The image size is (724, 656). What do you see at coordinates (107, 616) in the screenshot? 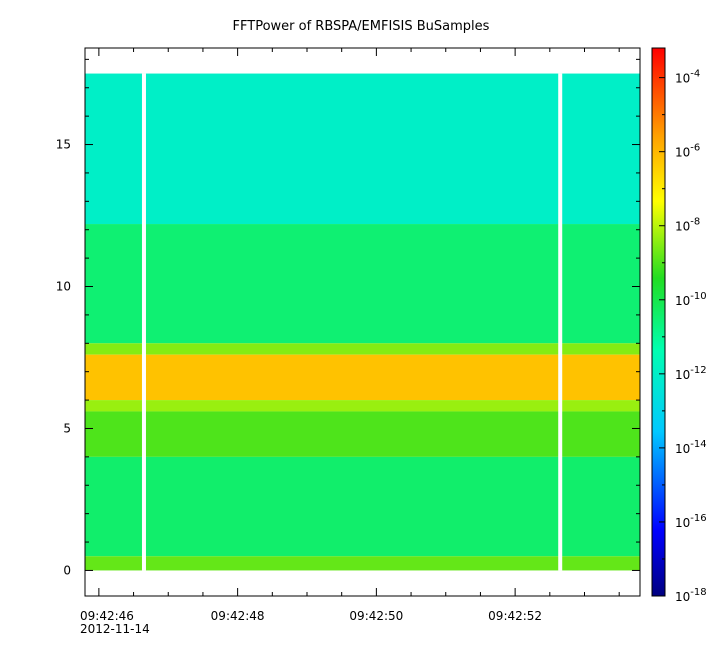
I see `x-tick-label: 09:42:46` at bounding box center [107, 616].